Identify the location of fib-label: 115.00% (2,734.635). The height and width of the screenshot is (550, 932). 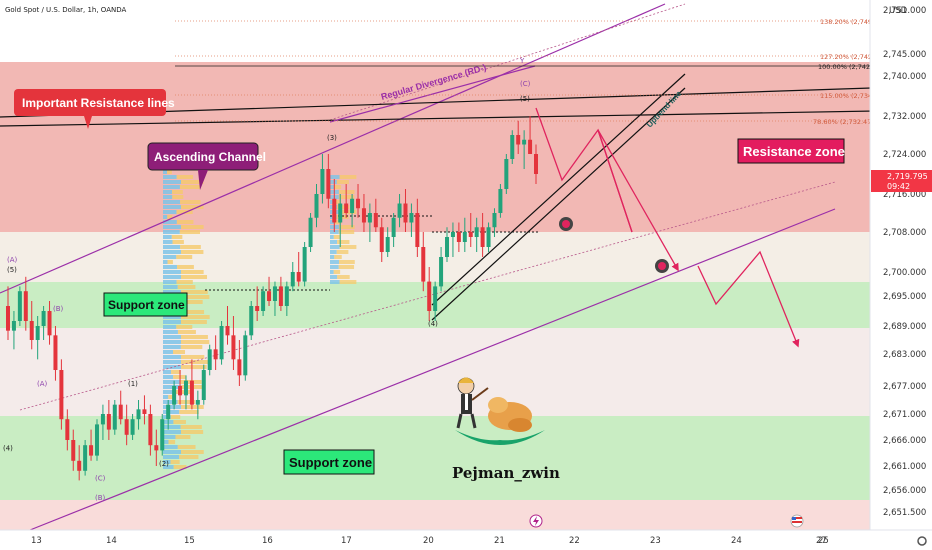
(854, 96).